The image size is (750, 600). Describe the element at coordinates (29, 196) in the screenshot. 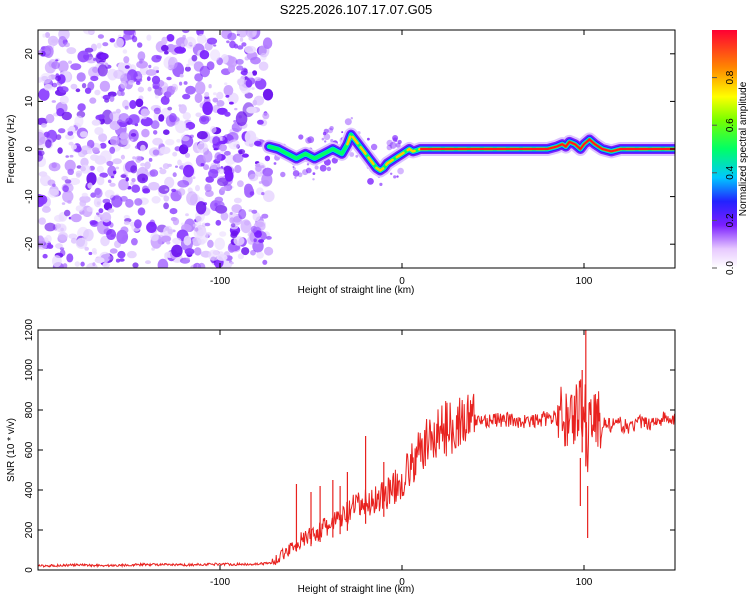

I see `spectrogram-ytick-label: -10` at that location.